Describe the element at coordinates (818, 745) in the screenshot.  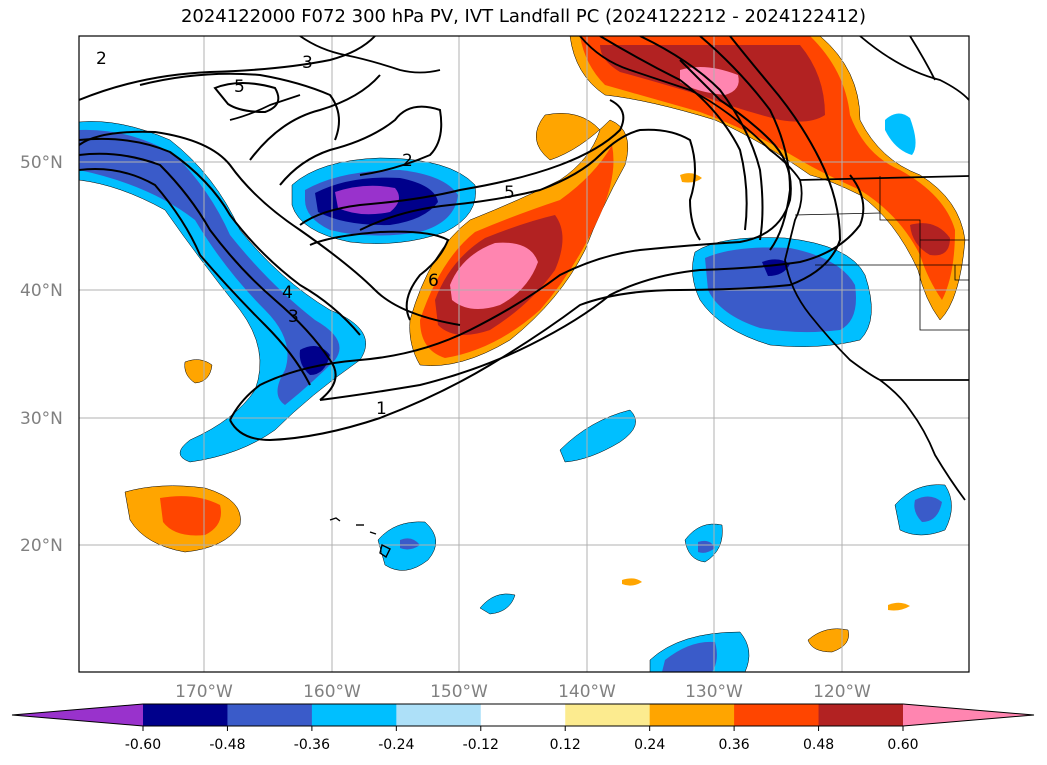
I see `colorbar-tick-label: 0.48` at that location.